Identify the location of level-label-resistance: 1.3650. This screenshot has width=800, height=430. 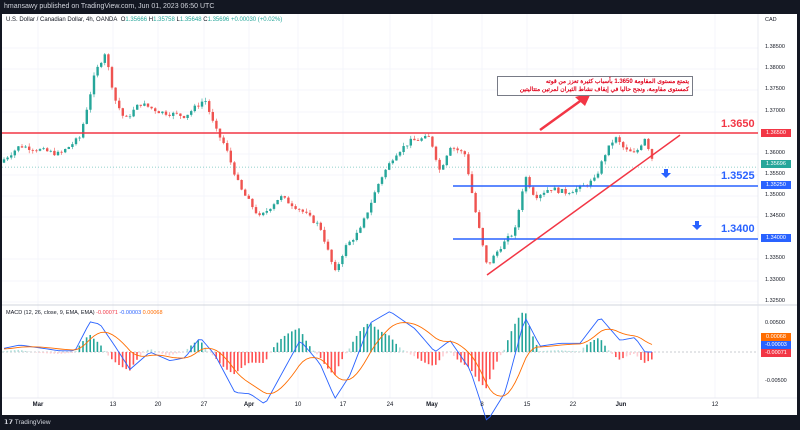
(738, 124).